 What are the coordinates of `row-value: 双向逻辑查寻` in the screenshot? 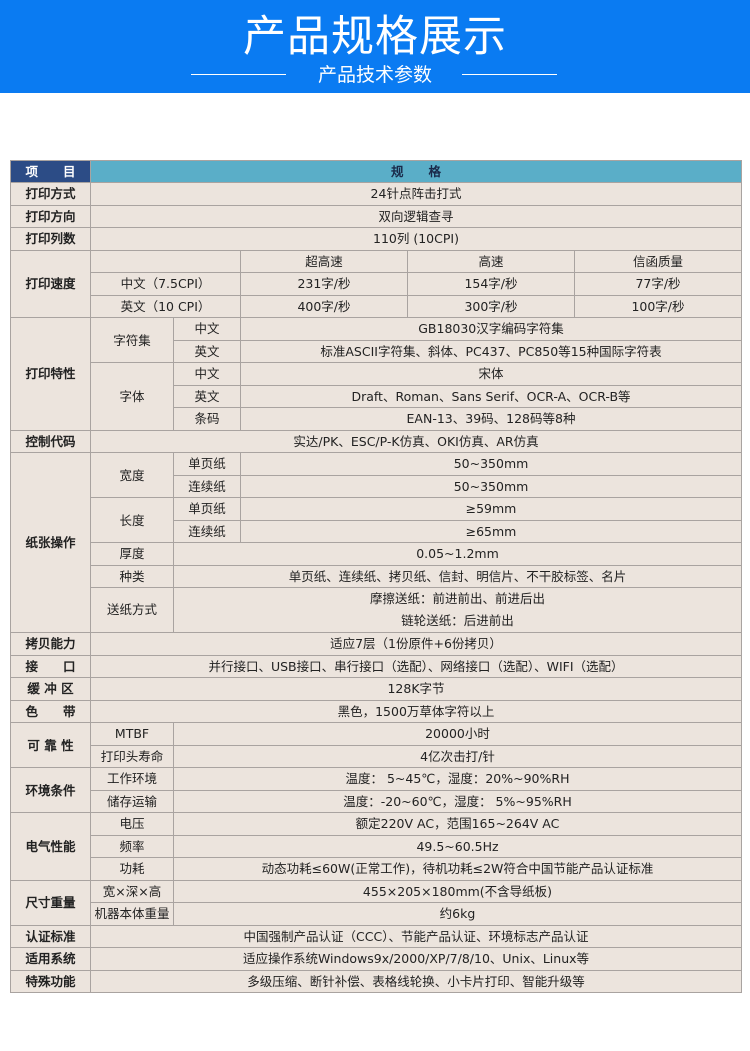 It's located at (416, 216).